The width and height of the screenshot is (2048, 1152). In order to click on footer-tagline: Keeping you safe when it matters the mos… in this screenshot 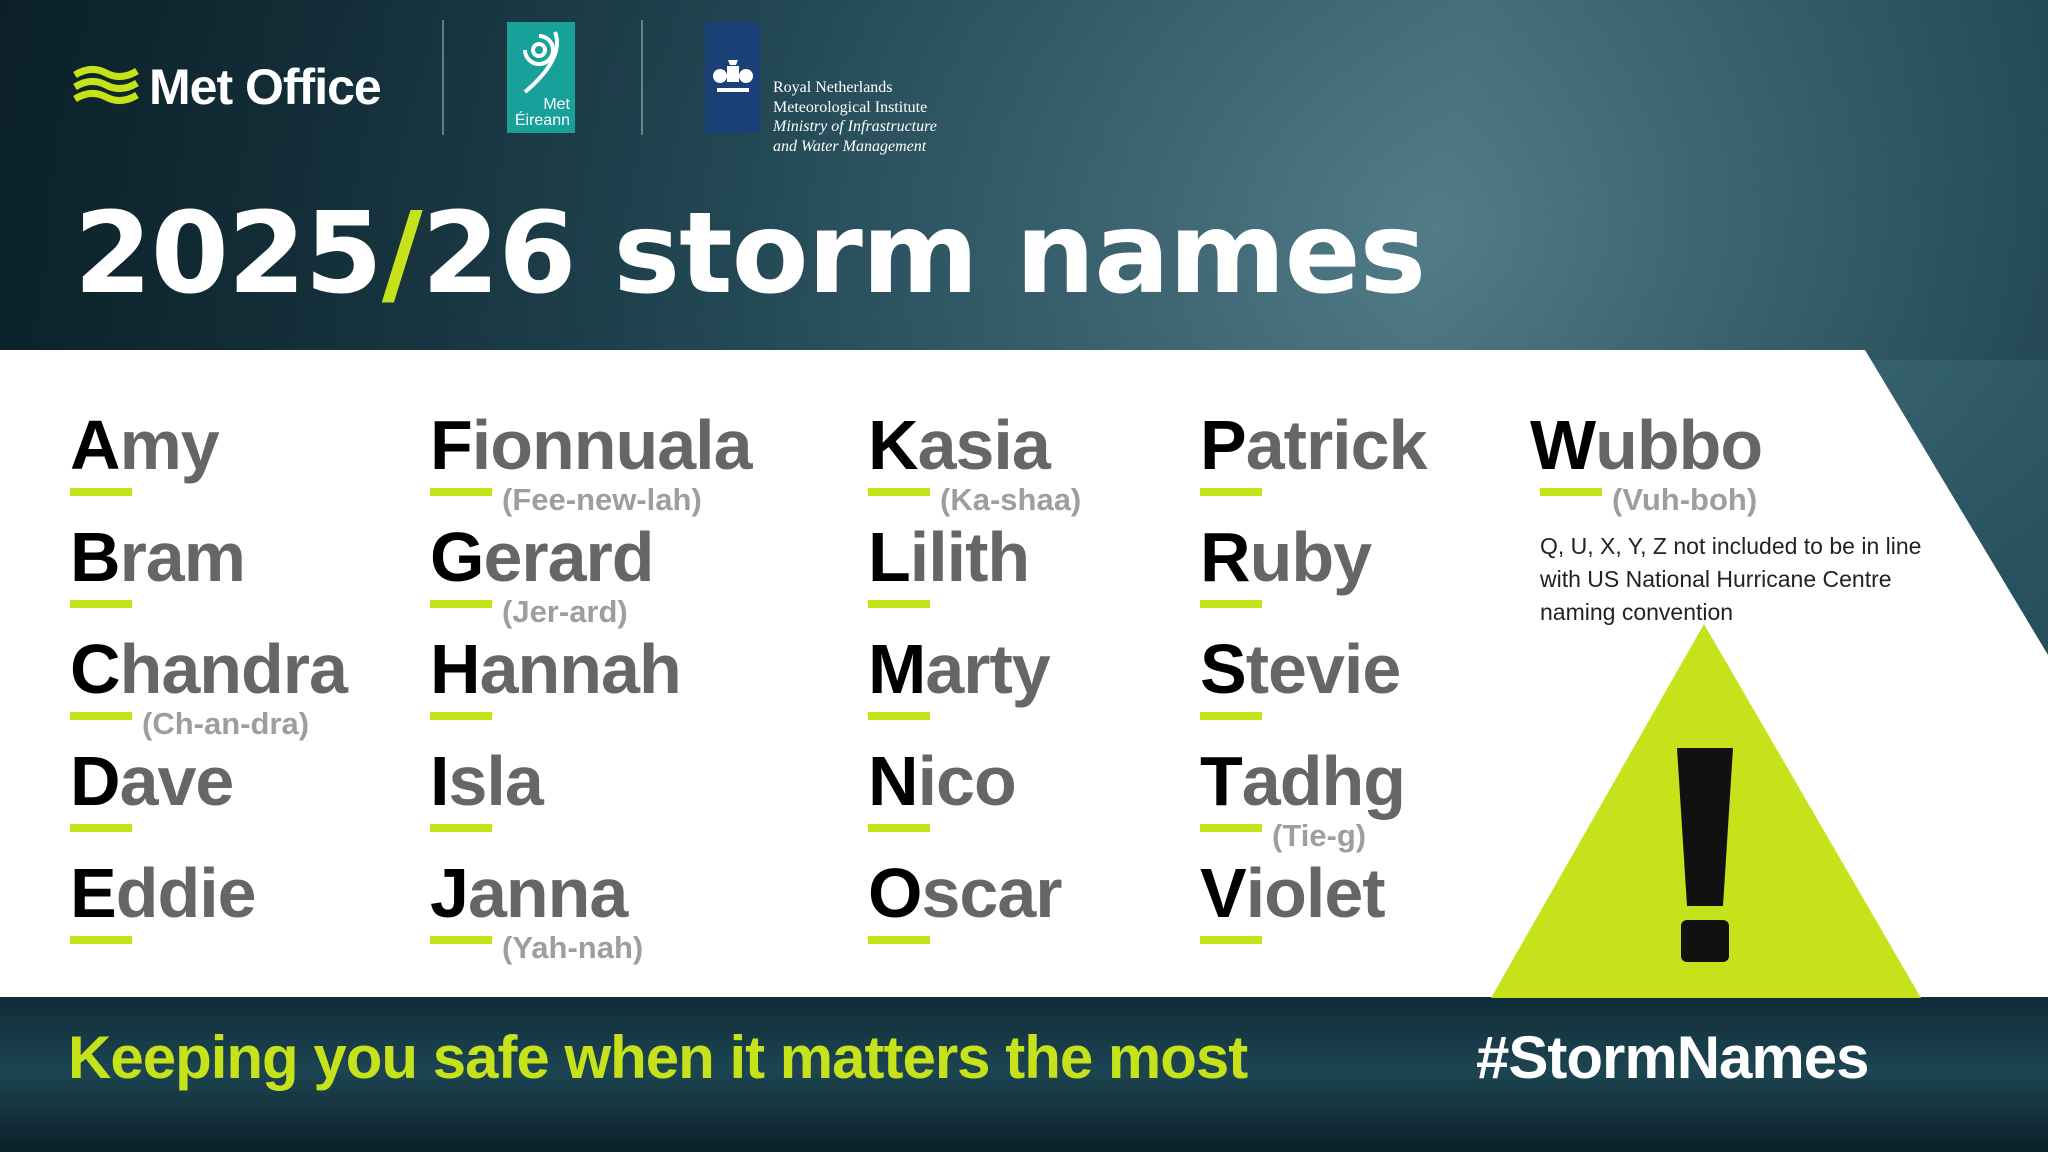, I will do `click(658, 1057)`.